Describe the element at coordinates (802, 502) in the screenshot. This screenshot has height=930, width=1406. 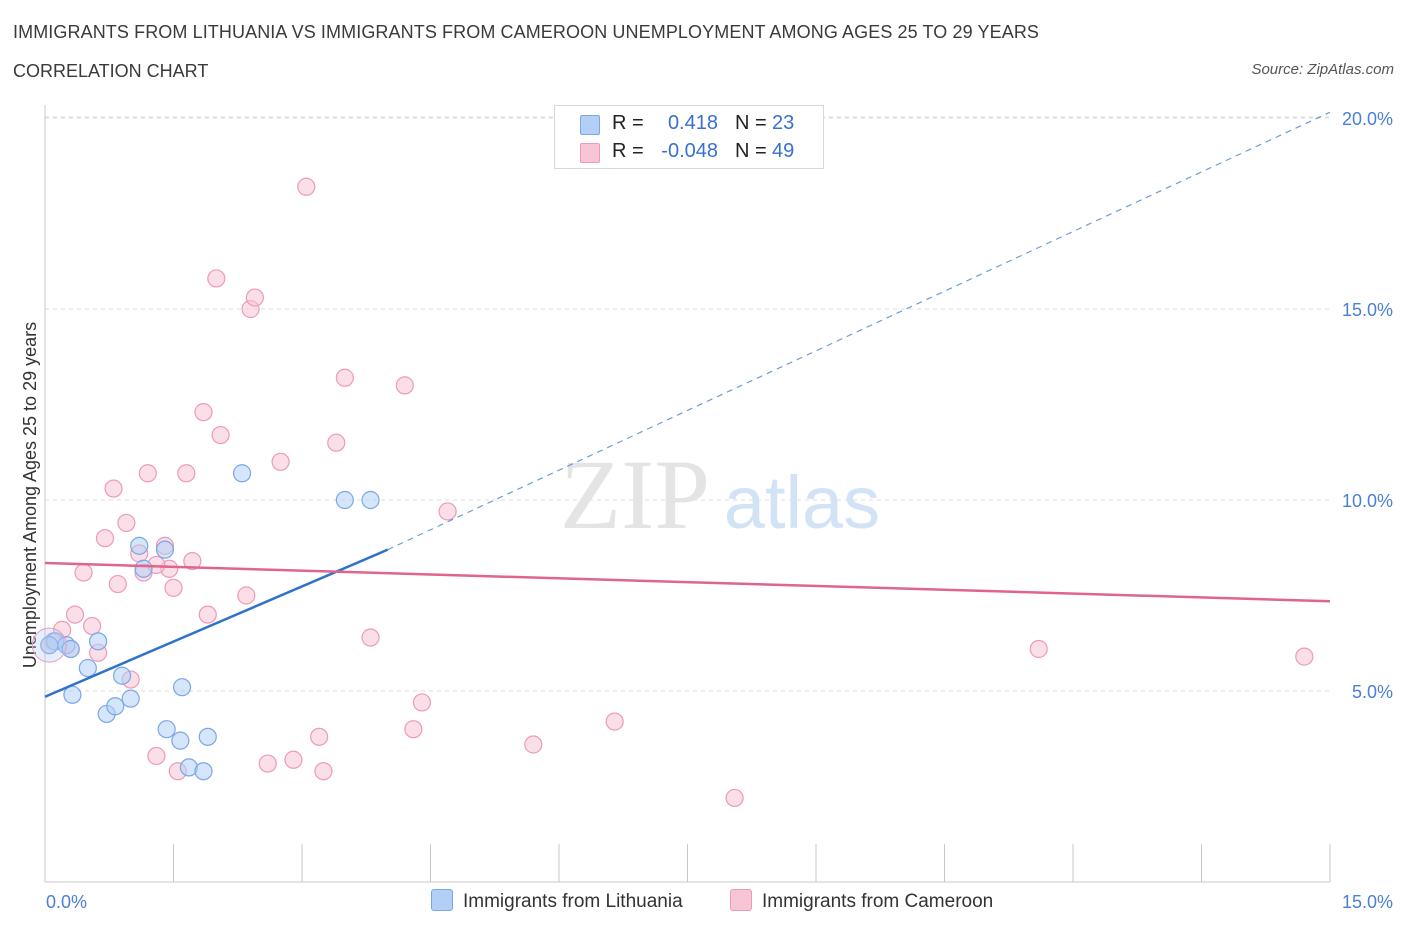
I see `watermark-atlas: atlas` at that location.